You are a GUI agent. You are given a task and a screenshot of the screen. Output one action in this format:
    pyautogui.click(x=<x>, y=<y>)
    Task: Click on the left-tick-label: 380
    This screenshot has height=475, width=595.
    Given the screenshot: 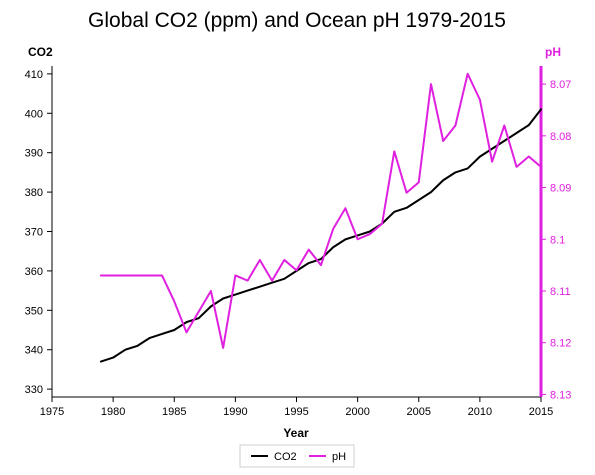 What is the action you would take?
    pyautogui.click(x=34, y=193)
    